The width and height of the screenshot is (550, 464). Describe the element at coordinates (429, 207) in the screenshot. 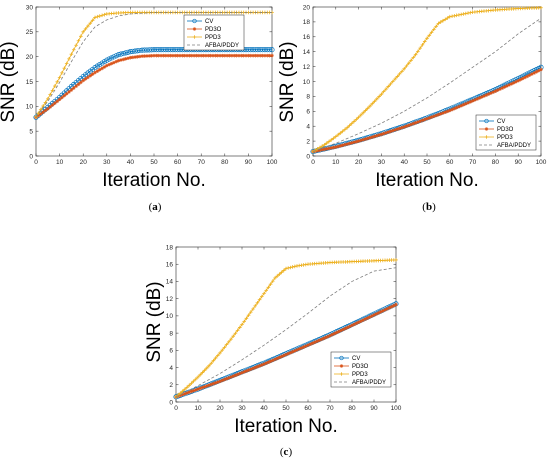

I see `panel-caption: (b)` at that location.